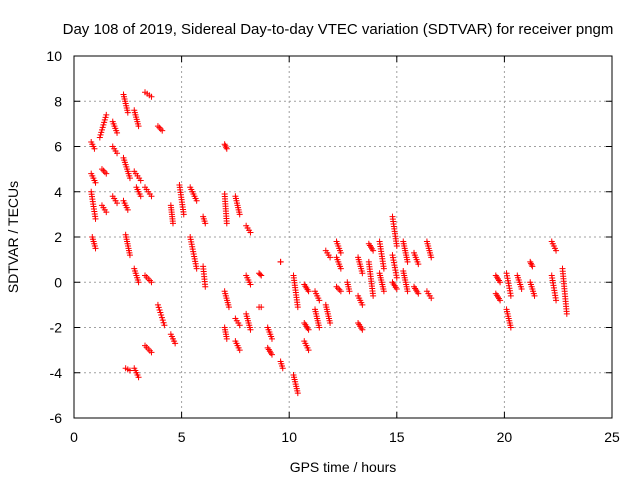  Describe the element at coordinates (58, 147) in the screenshot. I see `y-tick-label: 6` at that location.